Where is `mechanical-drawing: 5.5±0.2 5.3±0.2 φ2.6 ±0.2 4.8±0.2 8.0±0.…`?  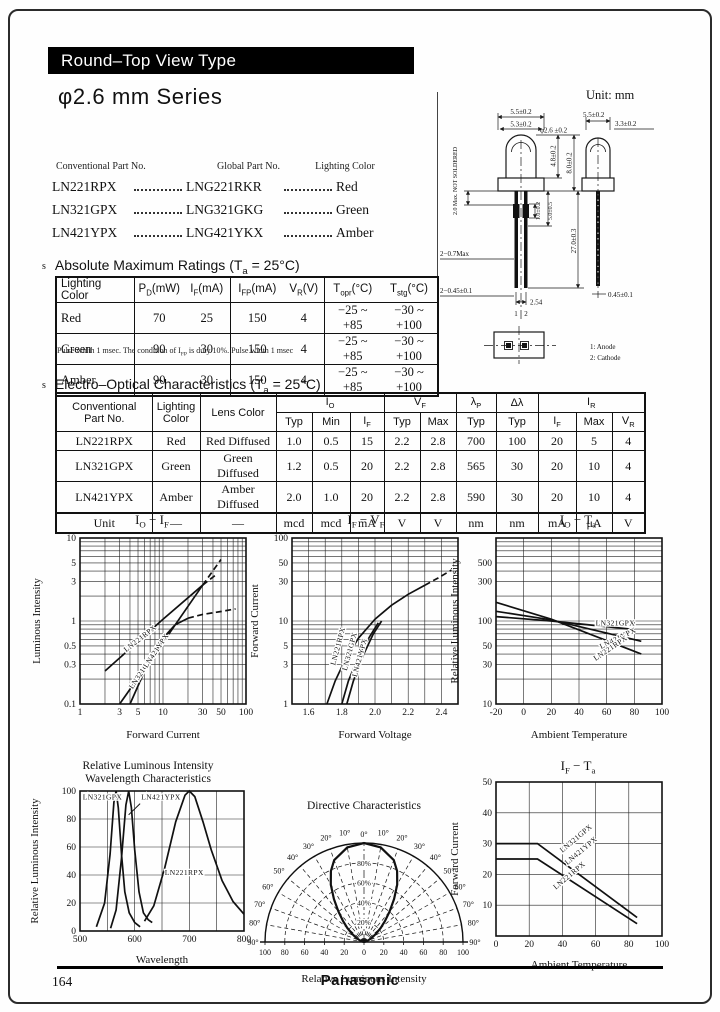
mechanical-drawing: 5.5±0.2 5.3±0.2 φ2.6 ±0.2 4.8±0.2 8.0±0.… is located at coordinates (547, 236).